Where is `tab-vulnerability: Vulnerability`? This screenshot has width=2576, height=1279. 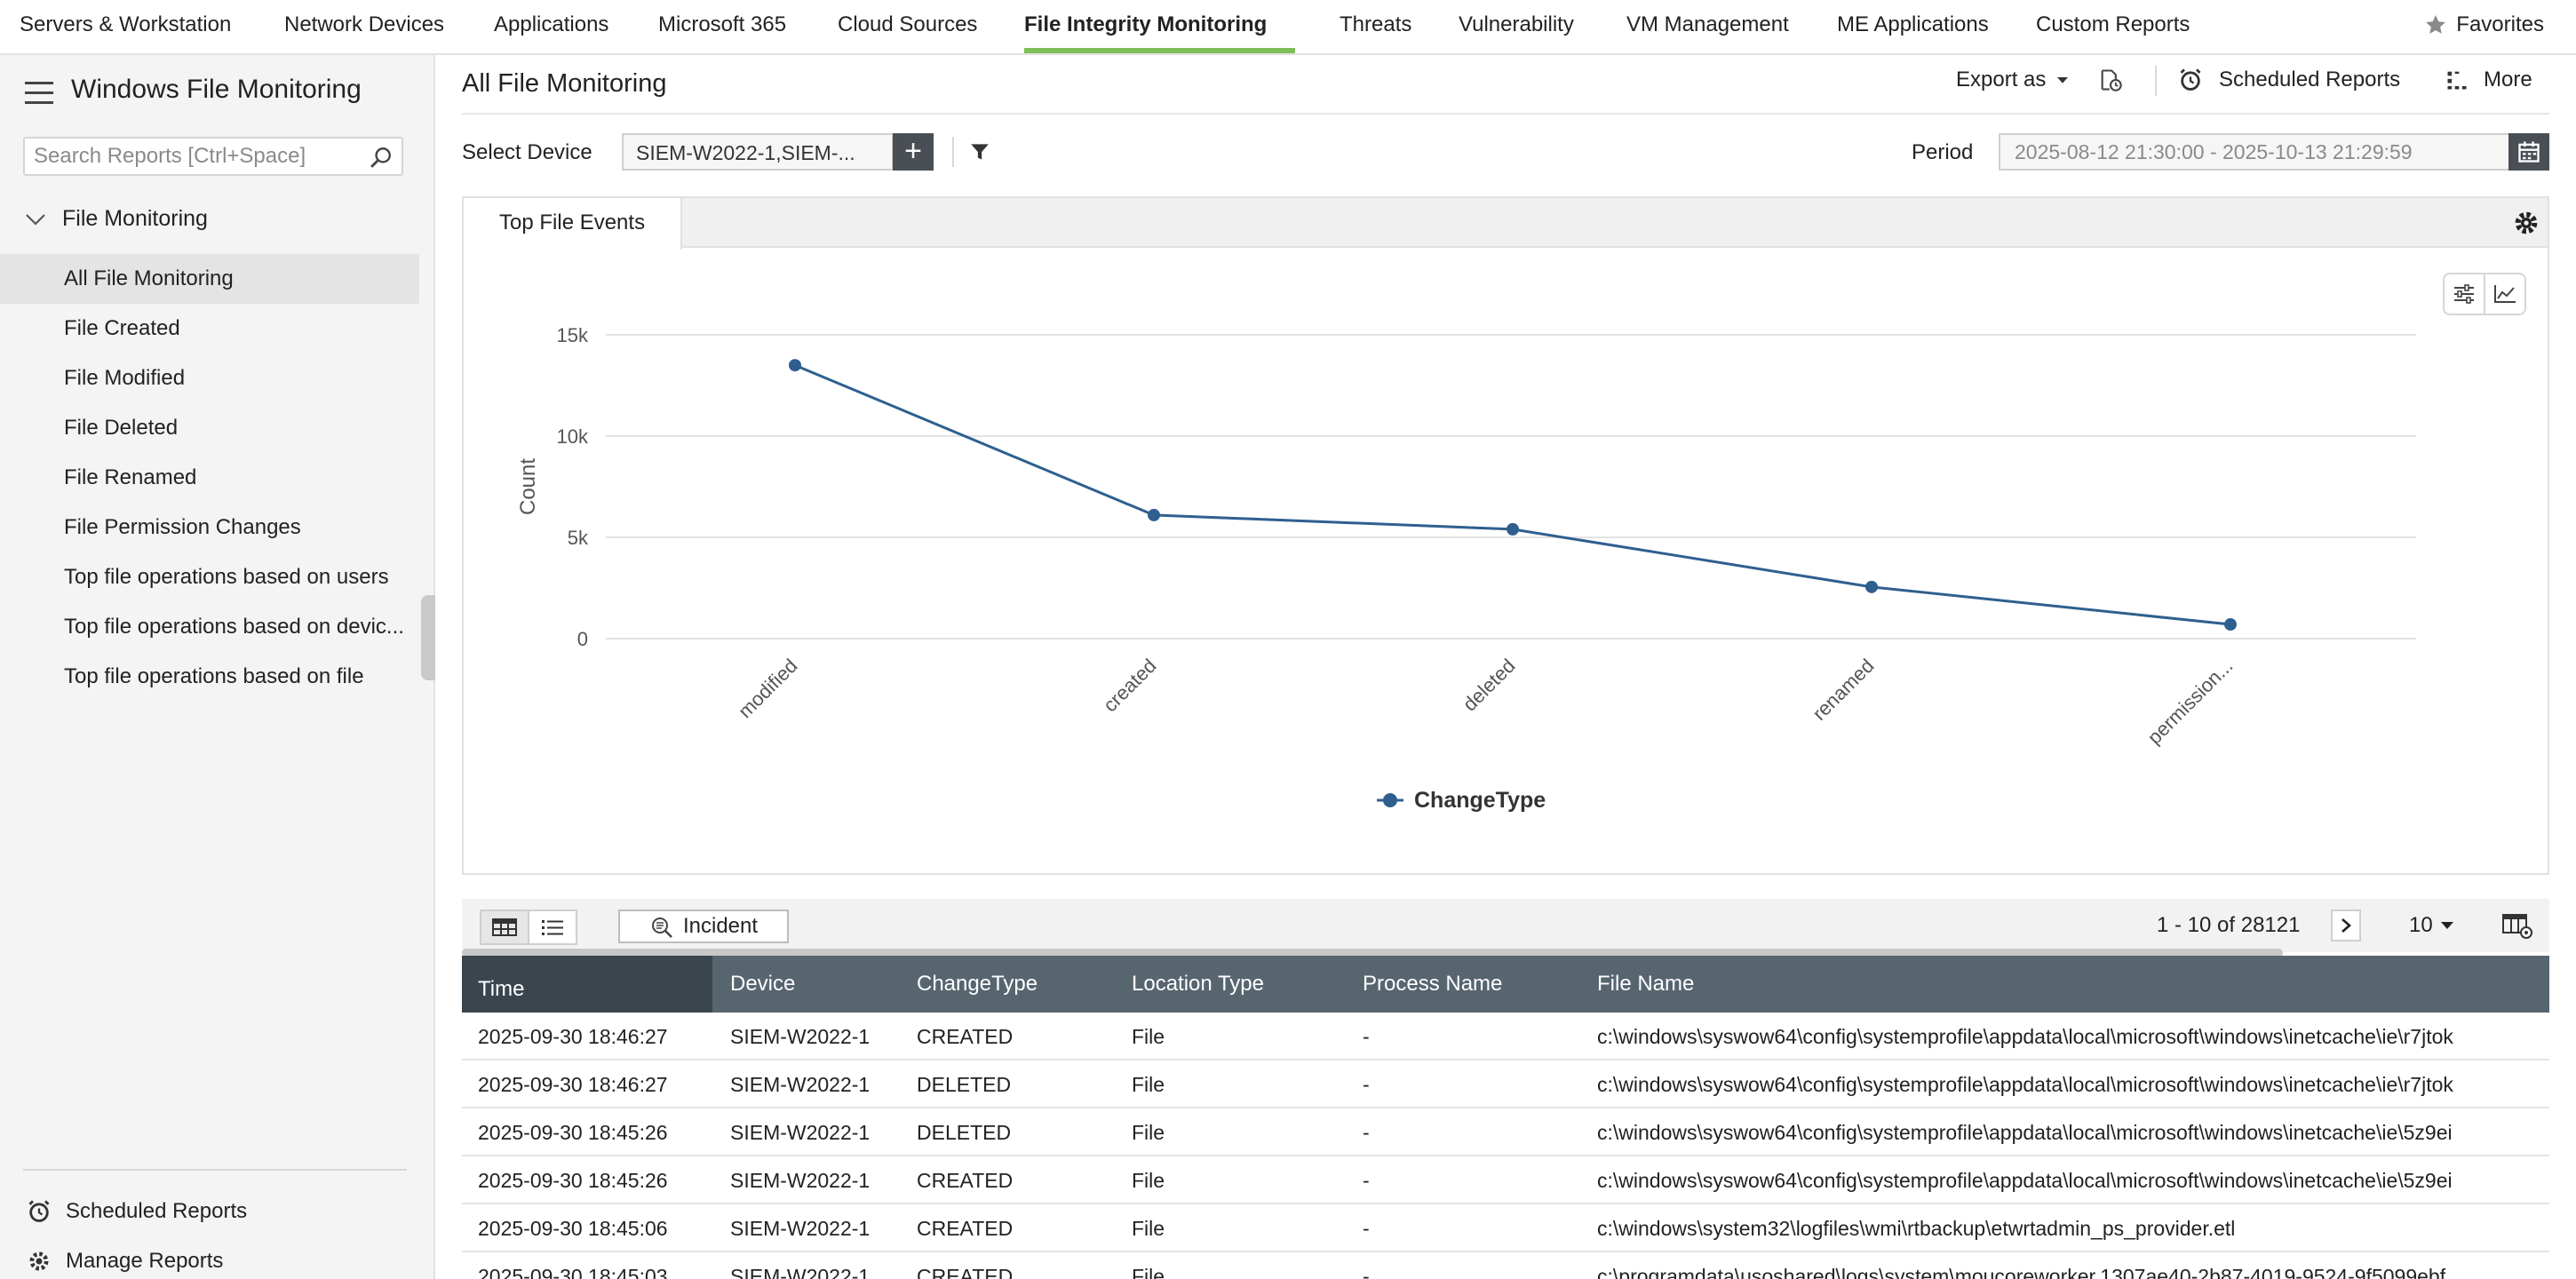 tab-vulnerability: Vulnerability is located at coordinates (1516, 24).